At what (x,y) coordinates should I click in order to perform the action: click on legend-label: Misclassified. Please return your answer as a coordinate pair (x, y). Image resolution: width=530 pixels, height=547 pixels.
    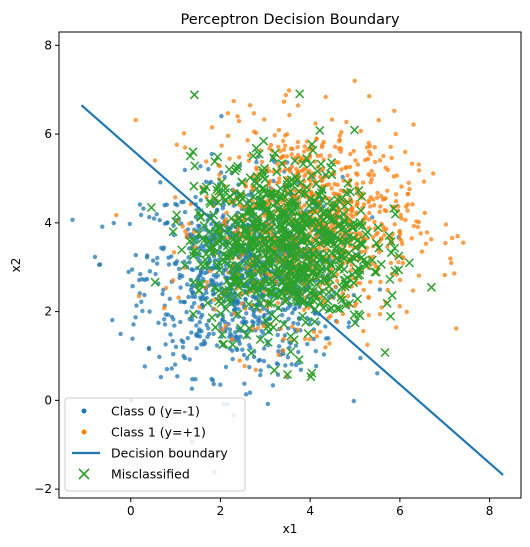
    Looking at the image, I should click on (150, 474).